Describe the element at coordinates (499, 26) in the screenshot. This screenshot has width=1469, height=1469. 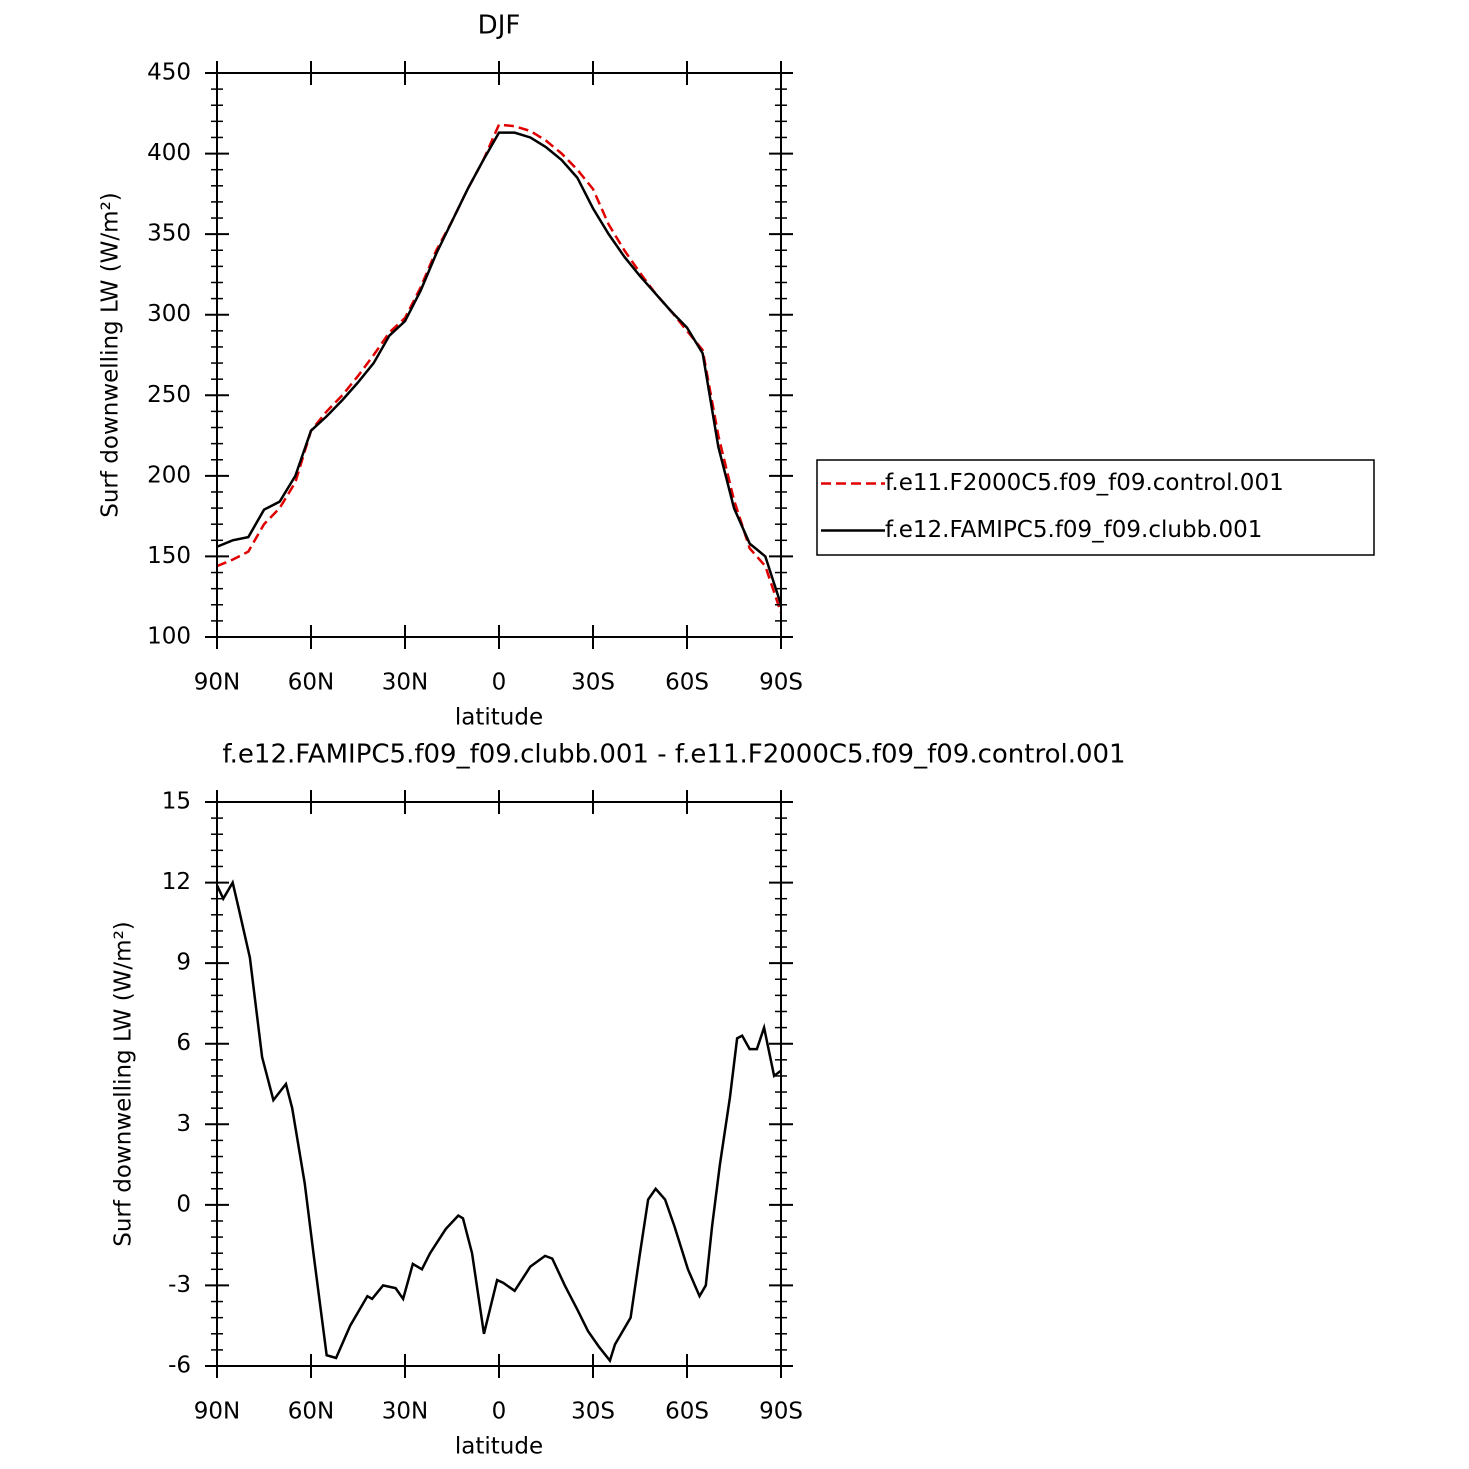
I see `chart-title: DJF` at that location.